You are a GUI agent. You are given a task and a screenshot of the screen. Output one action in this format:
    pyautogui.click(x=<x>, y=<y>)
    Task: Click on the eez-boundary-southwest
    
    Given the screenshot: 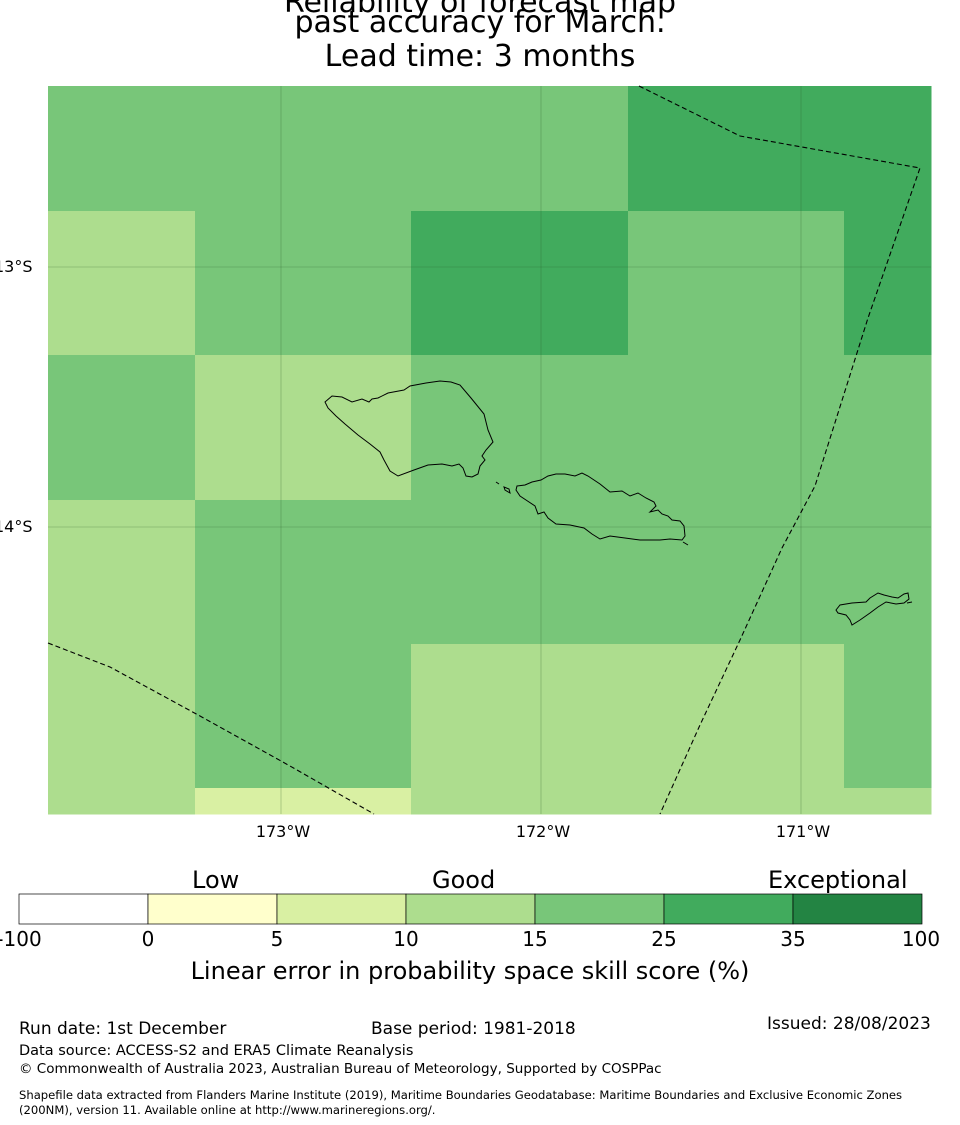 What is the action you would take?
    pyautogui.click(x=211, y=728)
    